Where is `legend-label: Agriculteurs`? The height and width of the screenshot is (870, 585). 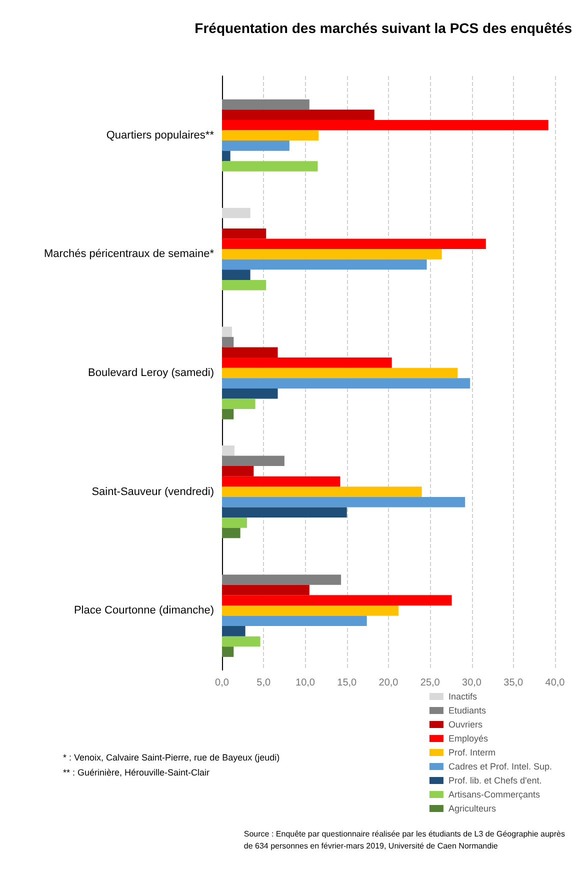
legend-label: Agriculteurs is located at coordinates (472, 809).